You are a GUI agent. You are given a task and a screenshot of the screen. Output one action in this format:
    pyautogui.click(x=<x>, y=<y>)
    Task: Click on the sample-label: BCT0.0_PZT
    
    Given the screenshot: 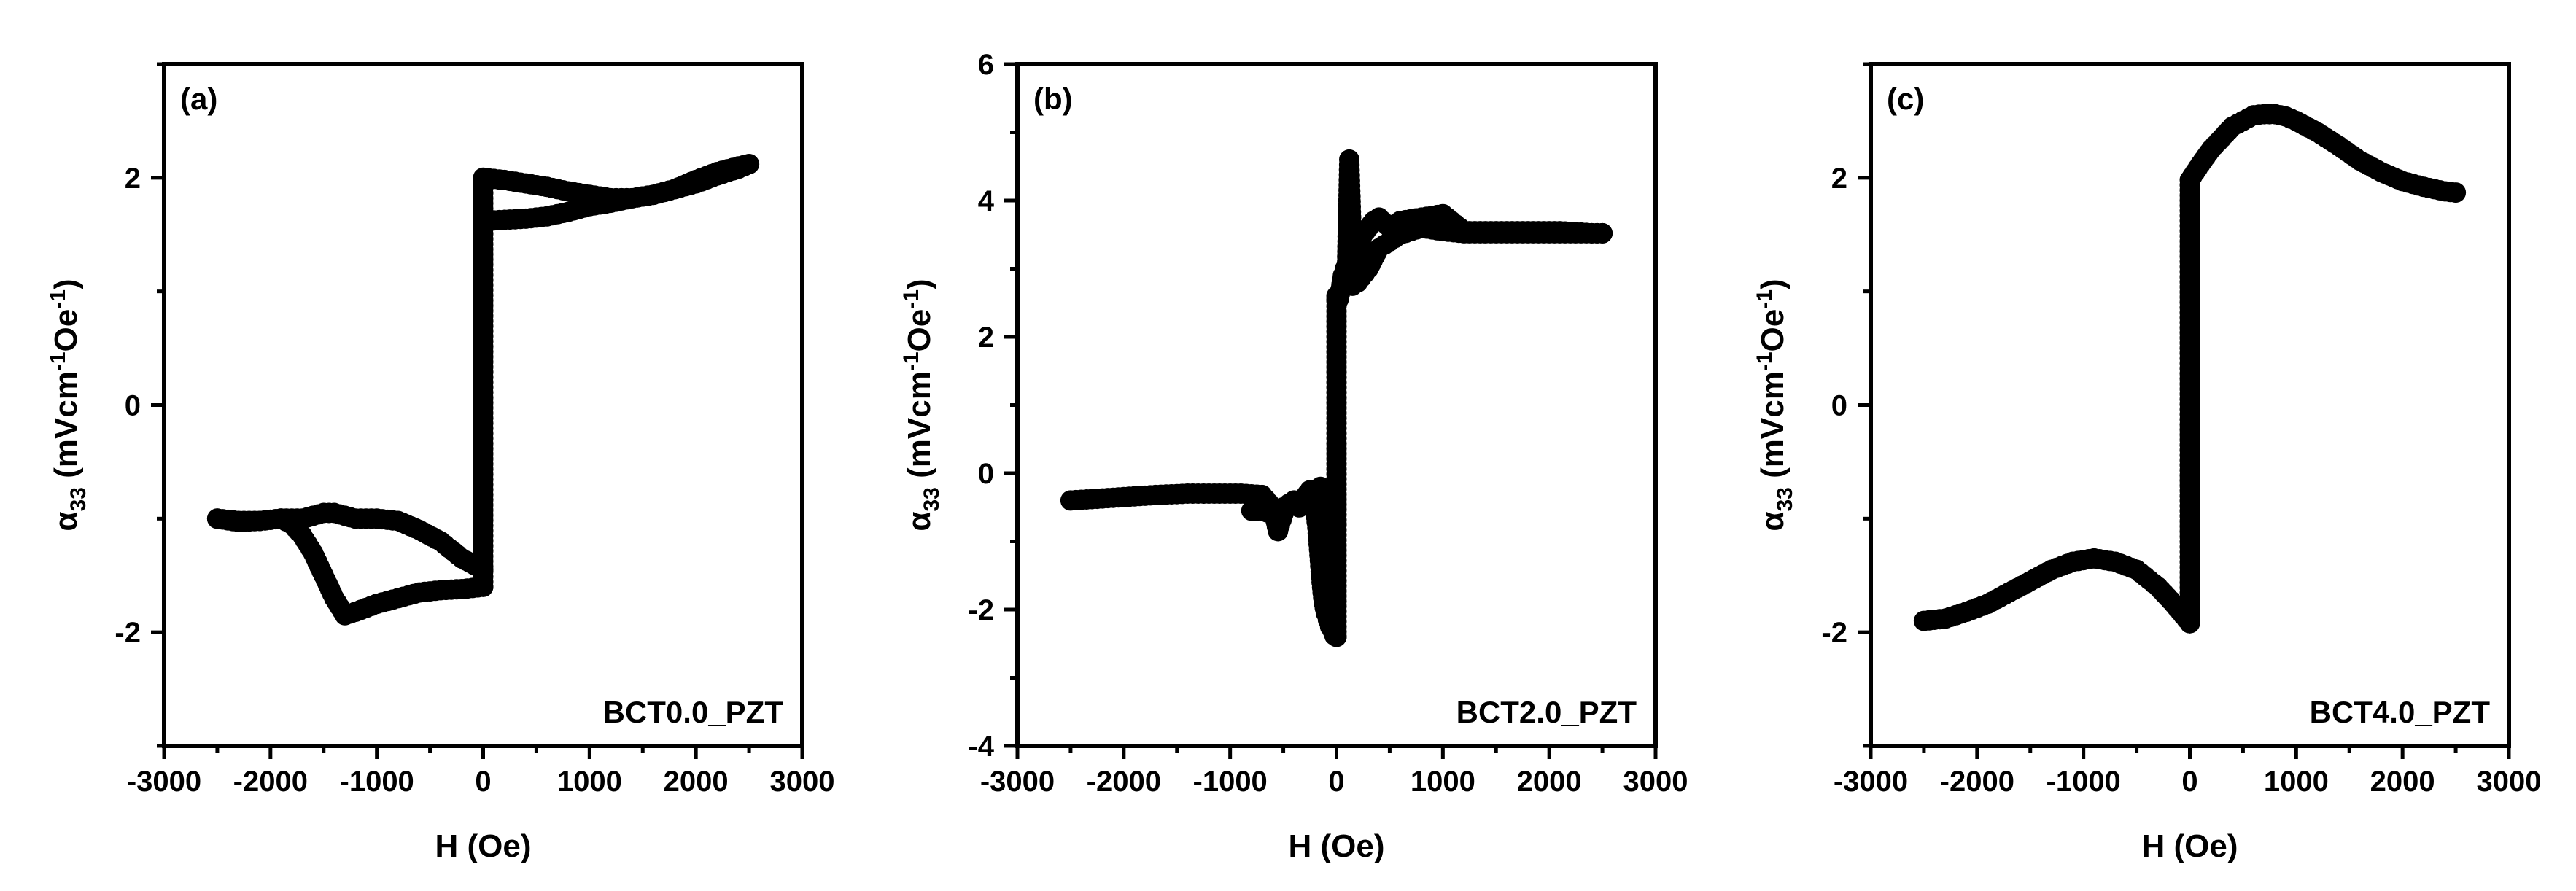 What is the action you would take?
    pyautogui.click(x=694, y=712)
    